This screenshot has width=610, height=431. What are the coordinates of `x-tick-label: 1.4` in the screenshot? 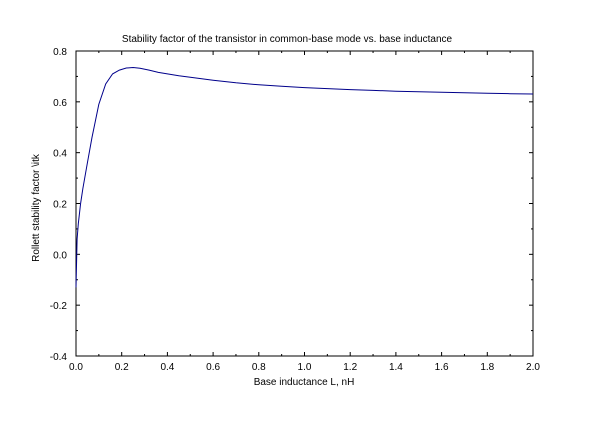 It's located at (396, 367).